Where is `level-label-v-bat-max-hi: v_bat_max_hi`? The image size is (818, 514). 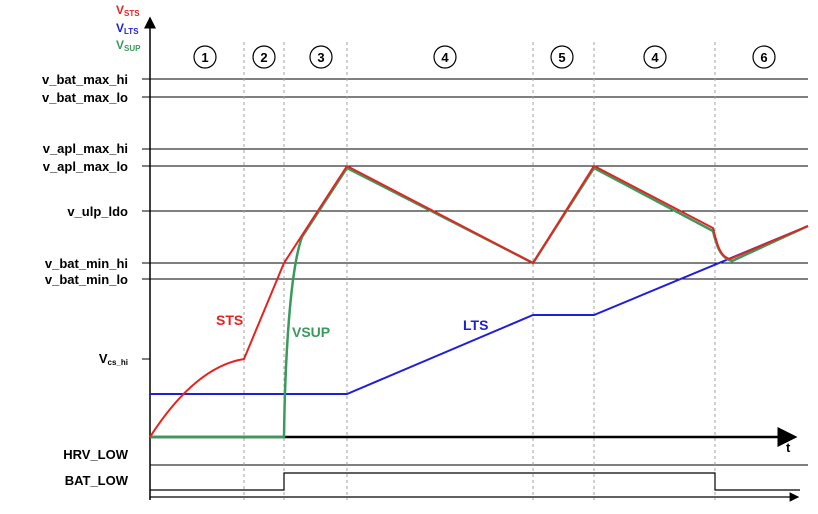 level-label-v-bat-max-hi: v_bat_max_hi is located at coordinates (85, 79).